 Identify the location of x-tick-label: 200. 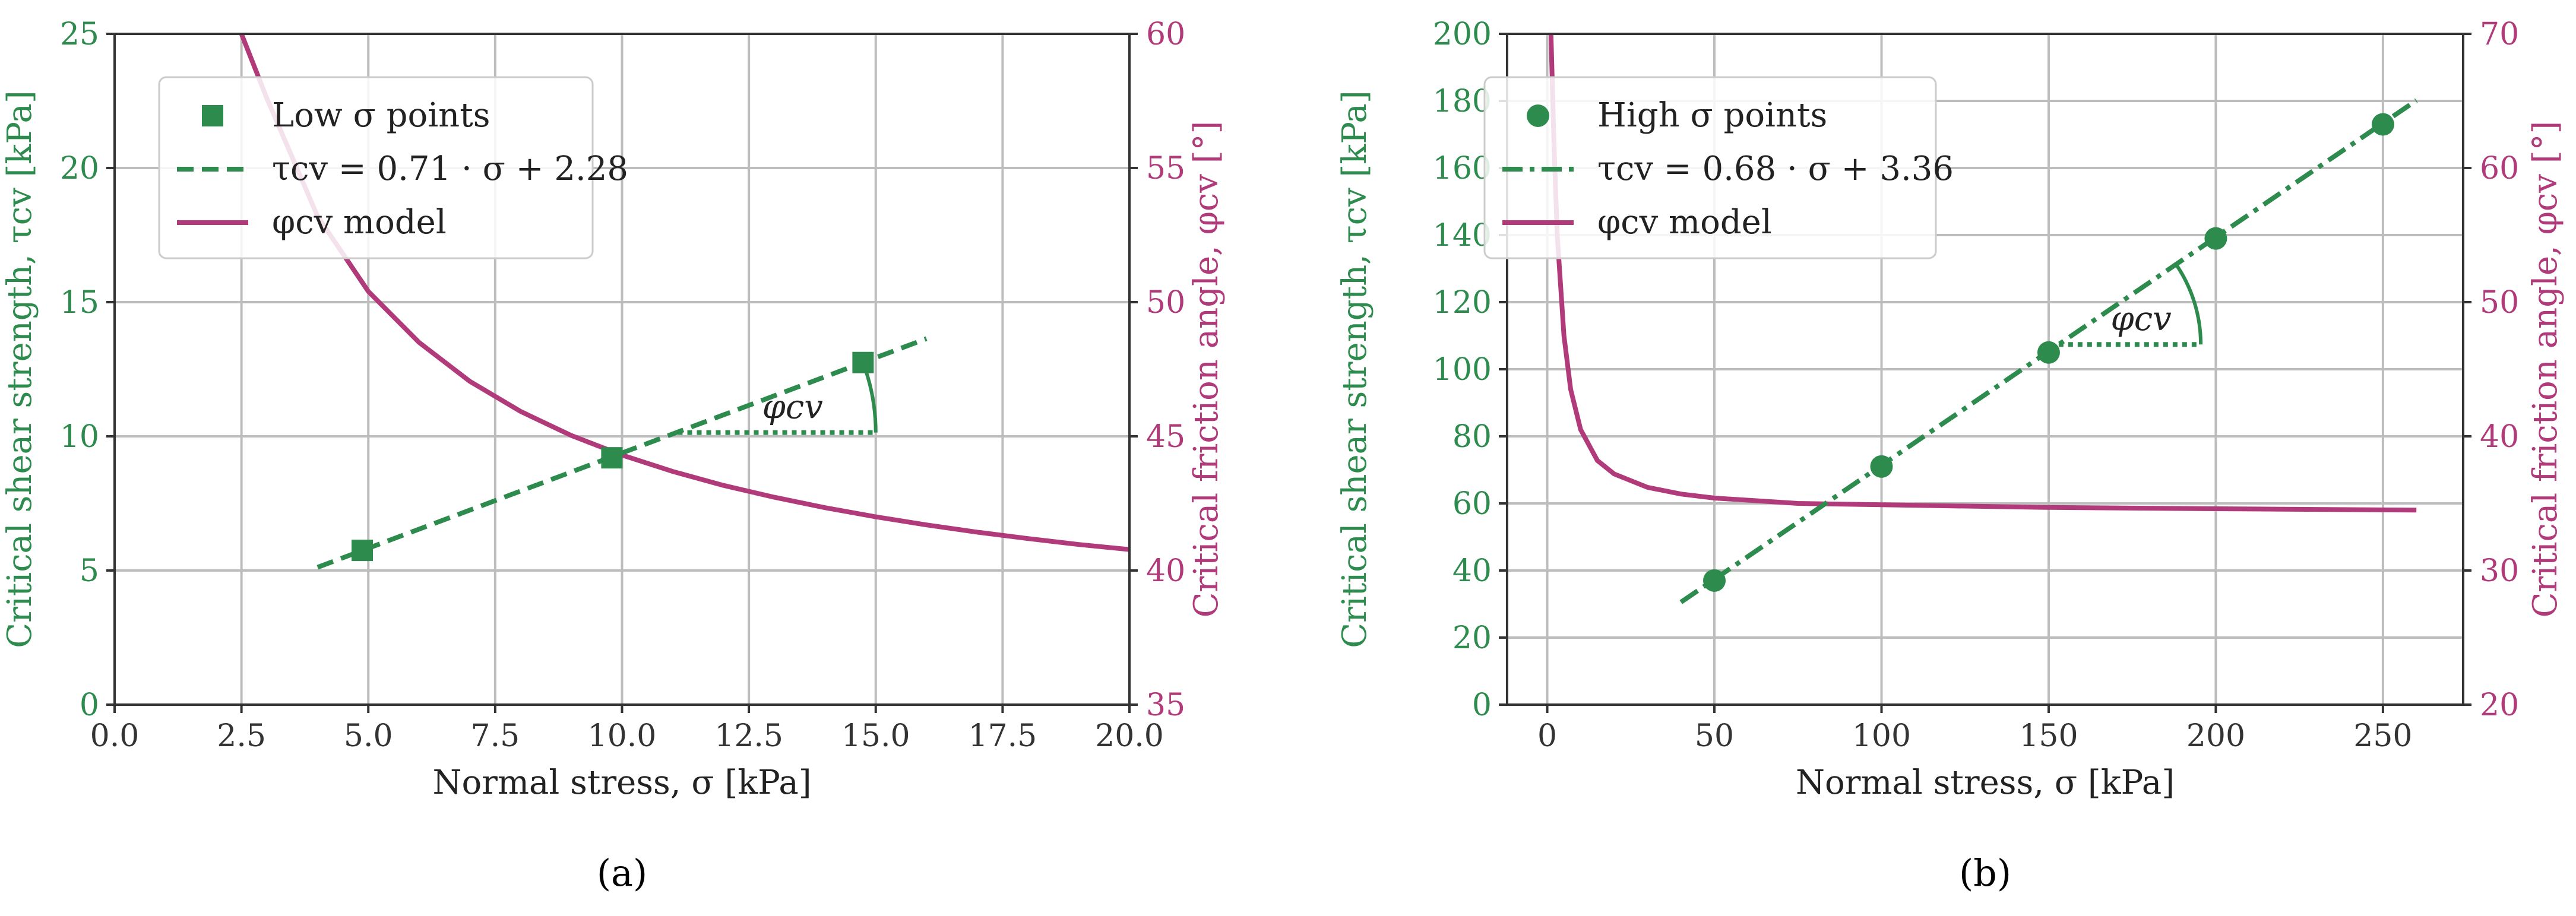
(2215, 736).